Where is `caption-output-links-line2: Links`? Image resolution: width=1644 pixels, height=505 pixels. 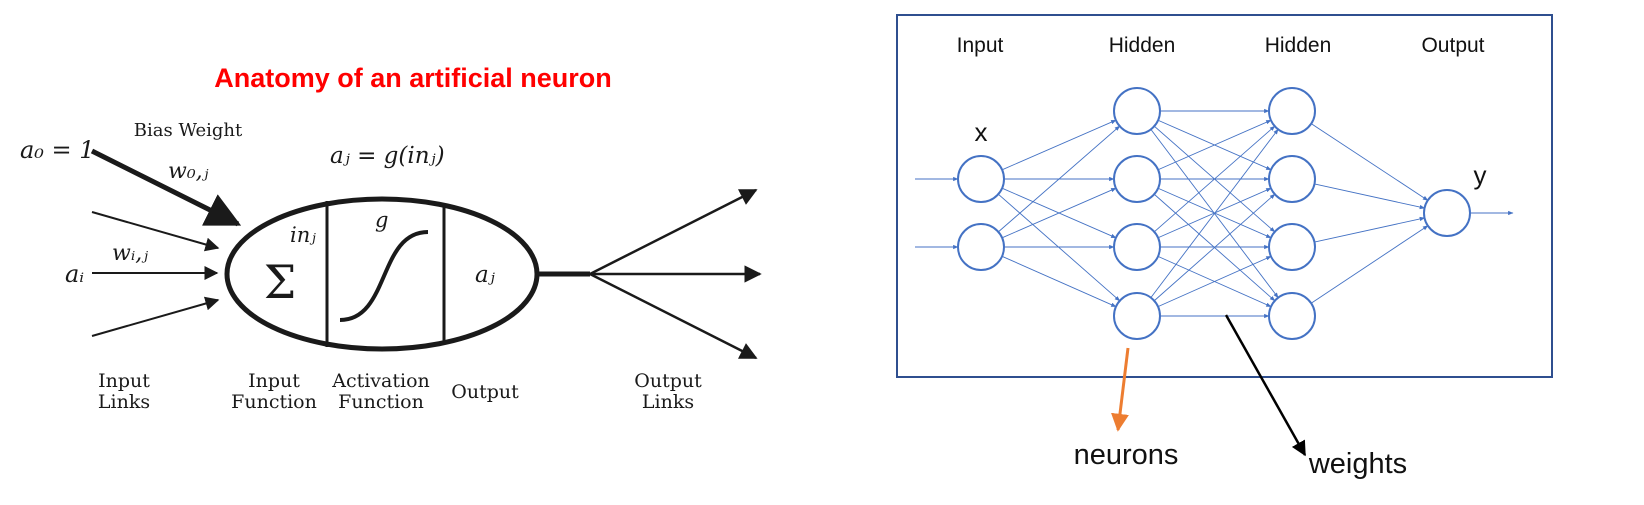 caption-output-links-line2: Links is located at coordinates (668, 402).